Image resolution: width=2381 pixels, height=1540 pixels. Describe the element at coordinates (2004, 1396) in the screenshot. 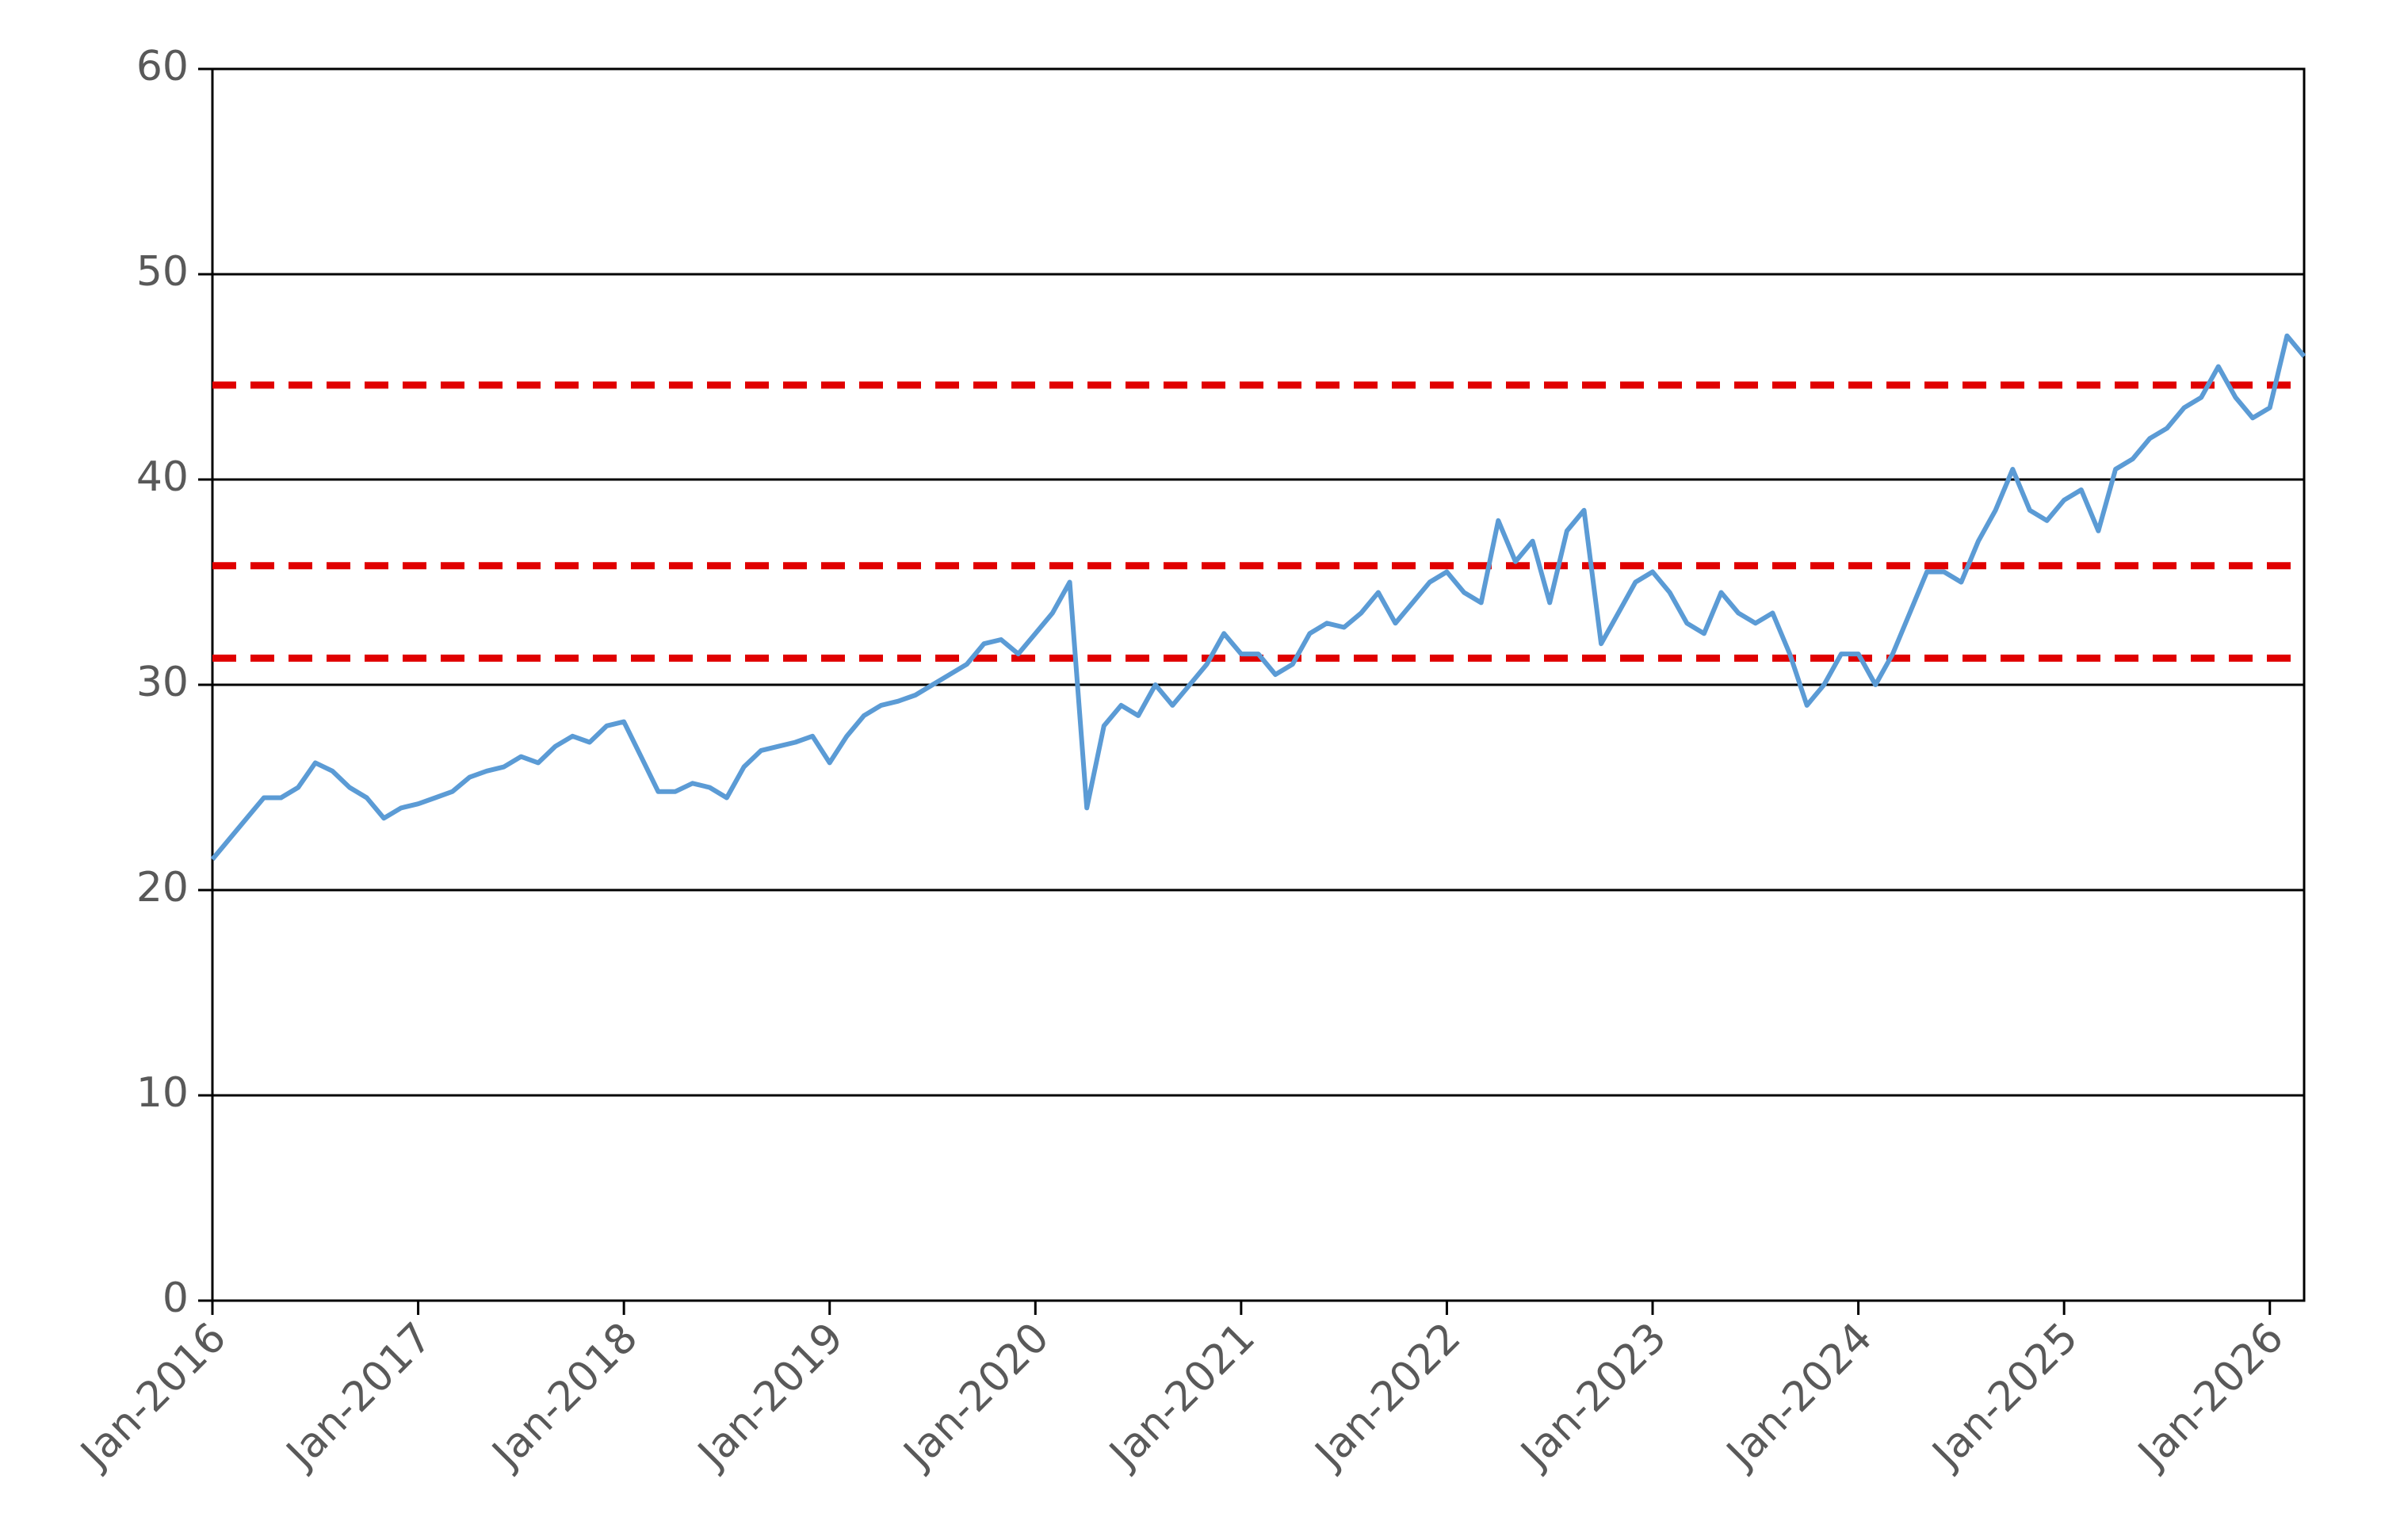

I see `x-tick-label: Jan-2025` at that location.